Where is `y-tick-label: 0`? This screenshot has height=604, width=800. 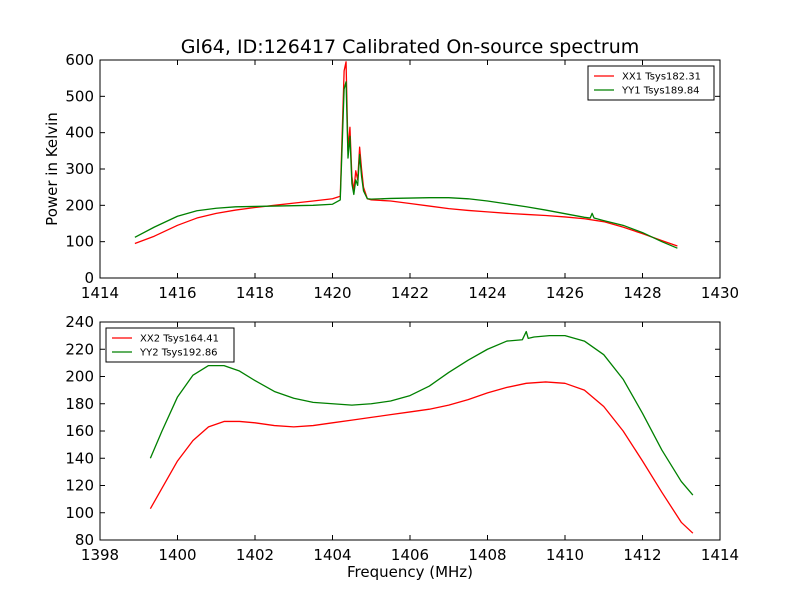 y-tick-label: 0 is located at coordinates (89, 278).